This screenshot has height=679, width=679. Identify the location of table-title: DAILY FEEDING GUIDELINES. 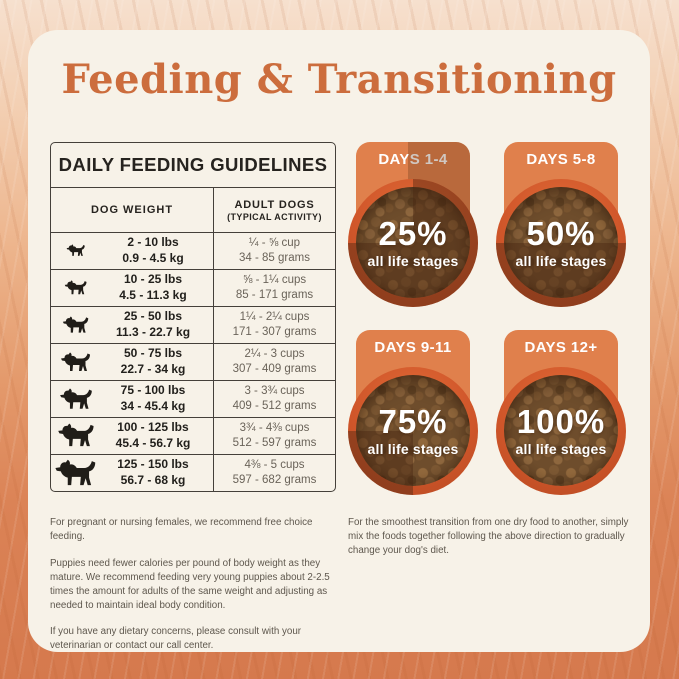
(193, 165).